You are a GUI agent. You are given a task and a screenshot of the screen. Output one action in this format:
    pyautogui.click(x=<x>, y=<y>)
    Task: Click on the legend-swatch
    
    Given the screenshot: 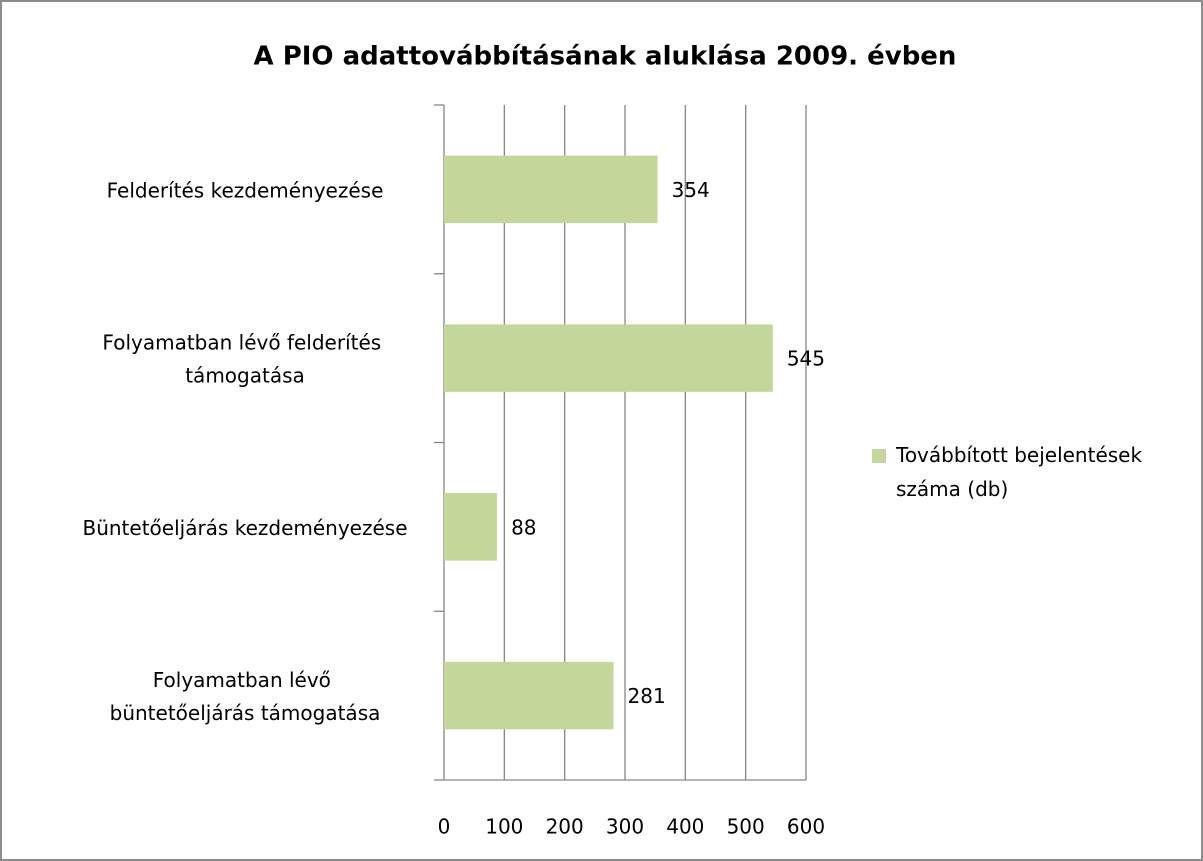 What is the action you would take?
    pyautogui.click(x=879, y=456)
    